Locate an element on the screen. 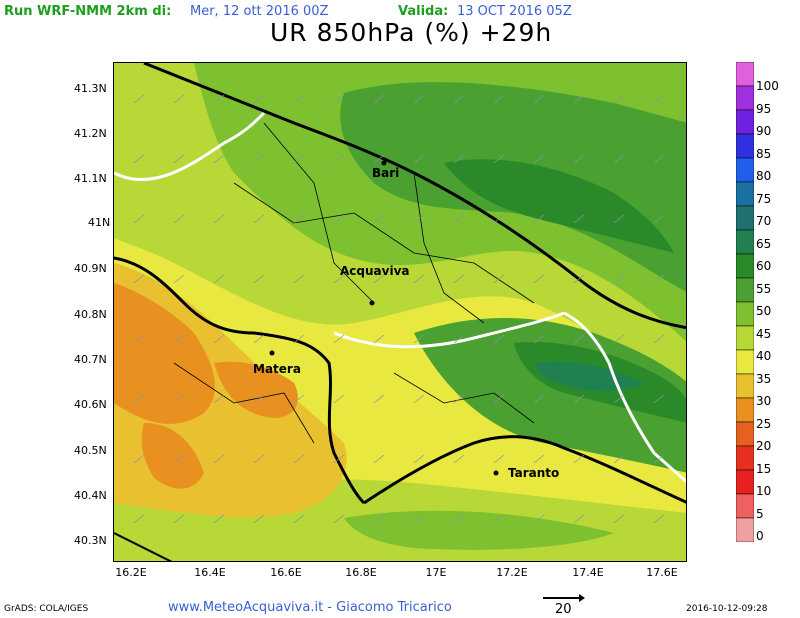 This screenshot has width=800, height=618. legend-label: 55 is located at coordinates (764, 288).